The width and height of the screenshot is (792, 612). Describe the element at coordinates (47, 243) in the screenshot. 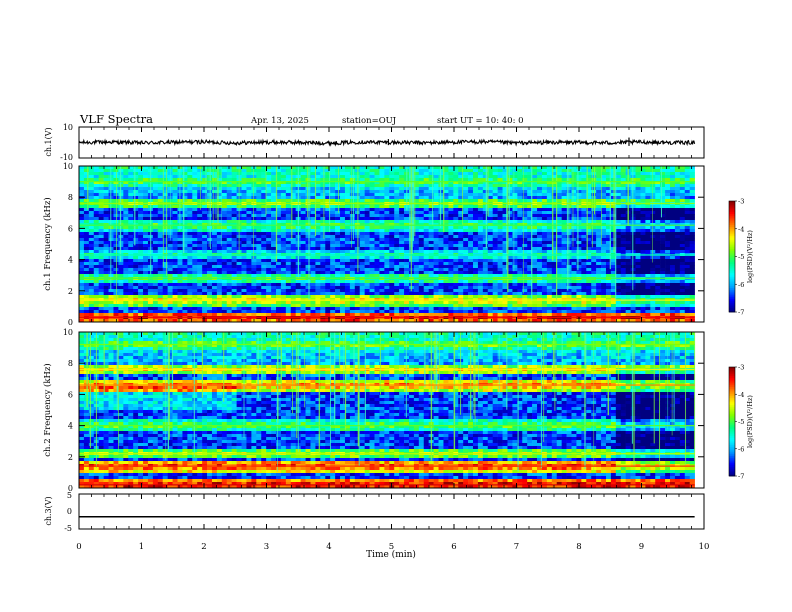

I see `ch1-spec-ylabel-channel: ch.1 Frequency (kHz)` at that location.